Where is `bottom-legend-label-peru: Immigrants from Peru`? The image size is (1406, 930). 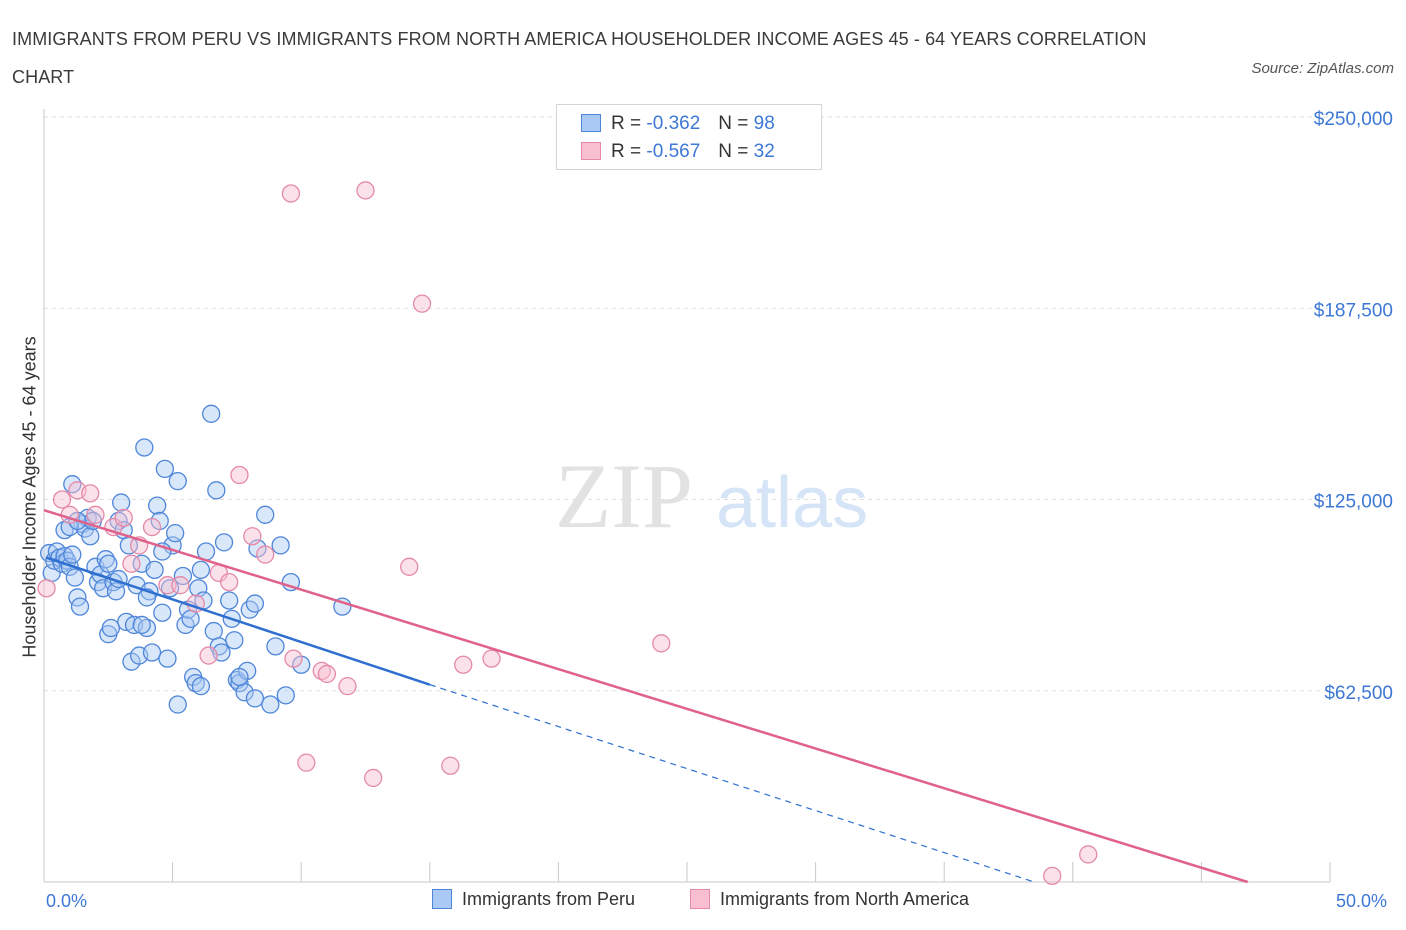 bottom-legend-label-peru: Immigrants from Peru is located at coordinates (549, 899).